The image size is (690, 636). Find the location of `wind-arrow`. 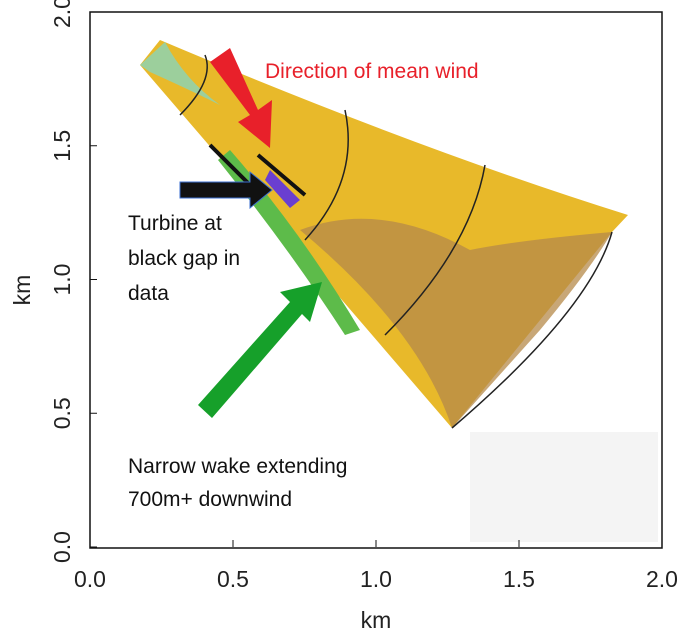

wind-arrow is located at coordinates (241, 98).